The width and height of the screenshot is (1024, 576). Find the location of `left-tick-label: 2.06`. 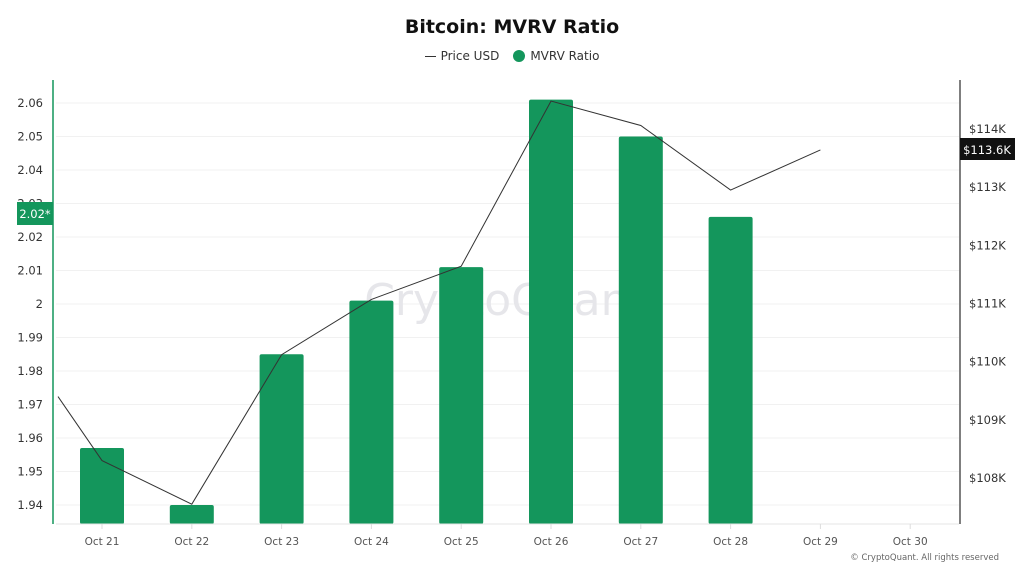

left-tick-label: 2.06 is located at coordinates (30, 103).